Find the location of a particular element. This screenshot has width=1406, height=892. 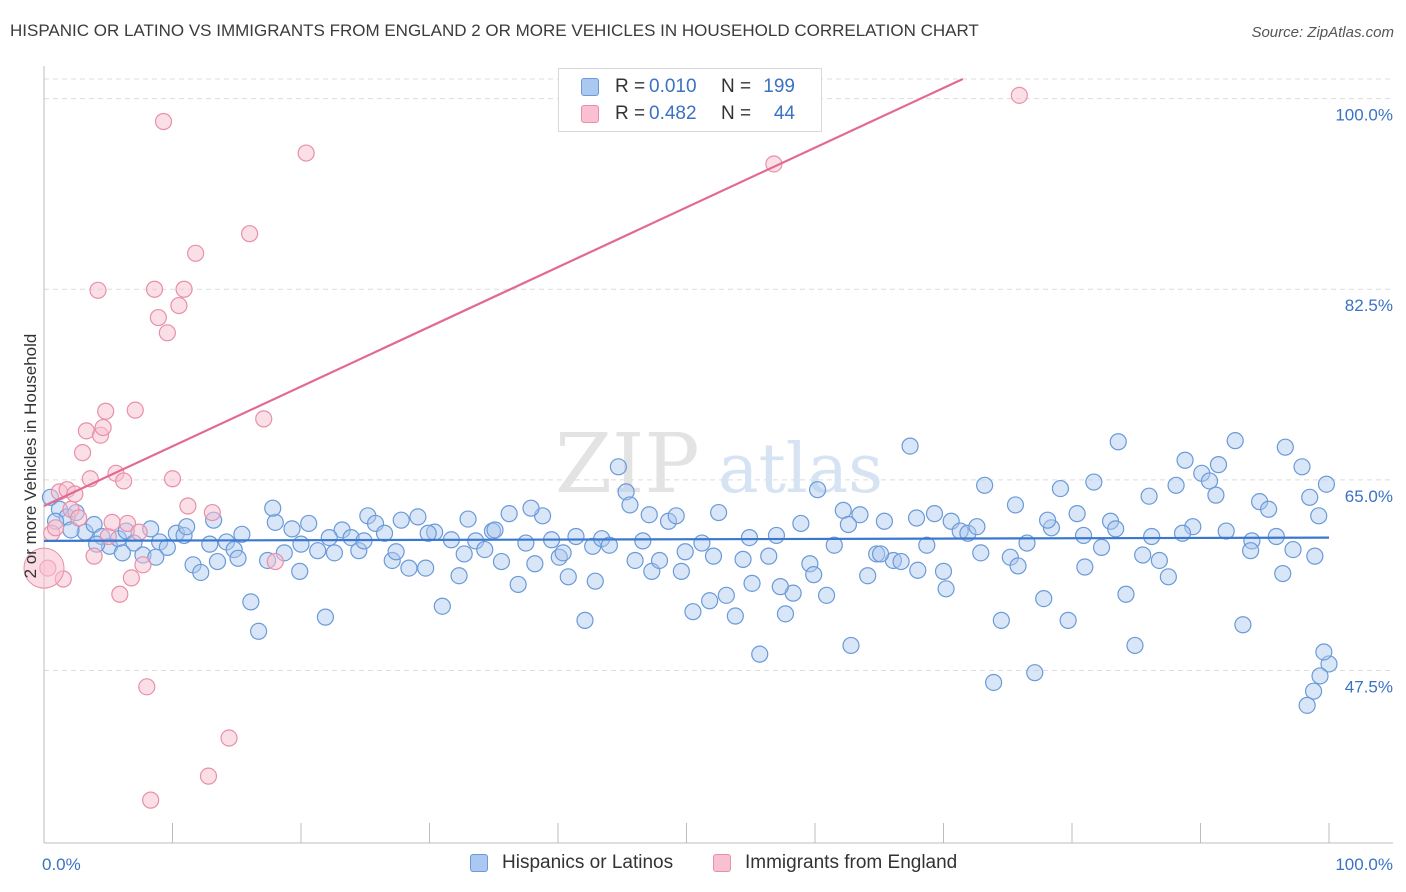

legend-row-hispanic: R = 0.010 N = 199 is located at coordinates (688, 87).